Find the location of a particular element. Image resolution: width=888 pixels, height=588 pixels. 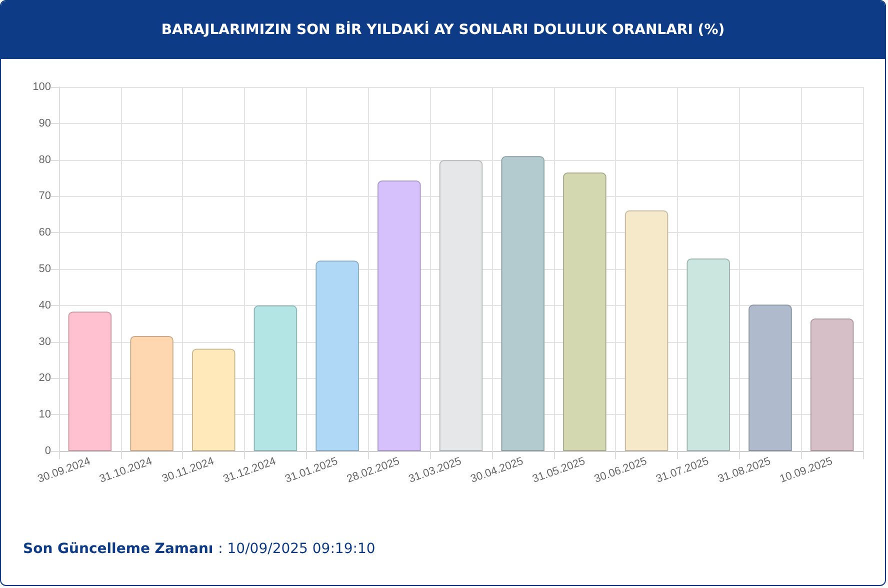

y-tick-label: 60 is located at coordinates (44, 232).